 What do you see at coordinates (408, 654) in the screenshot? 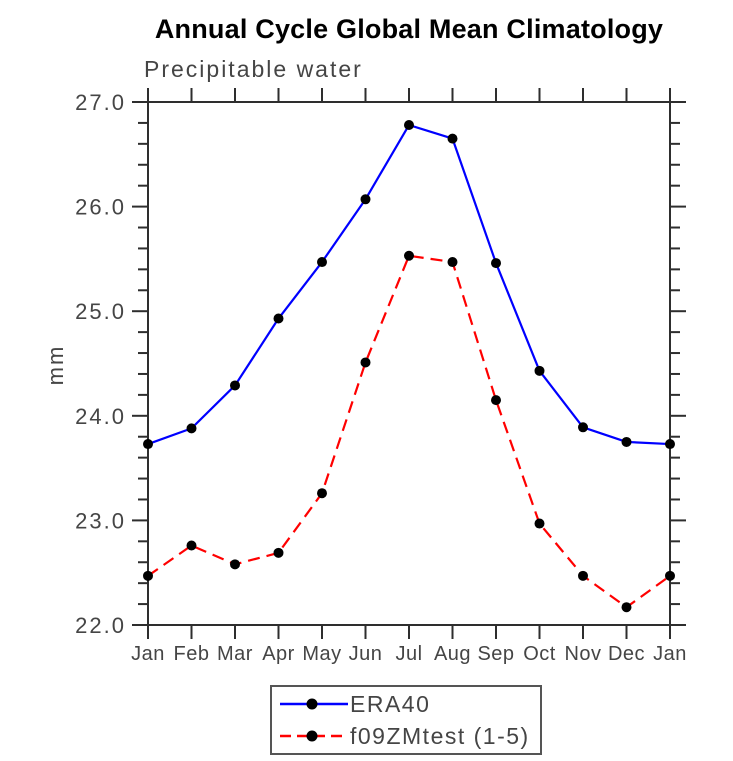
I see `x-tick-label: Jul` at bounding box center [408, 654].